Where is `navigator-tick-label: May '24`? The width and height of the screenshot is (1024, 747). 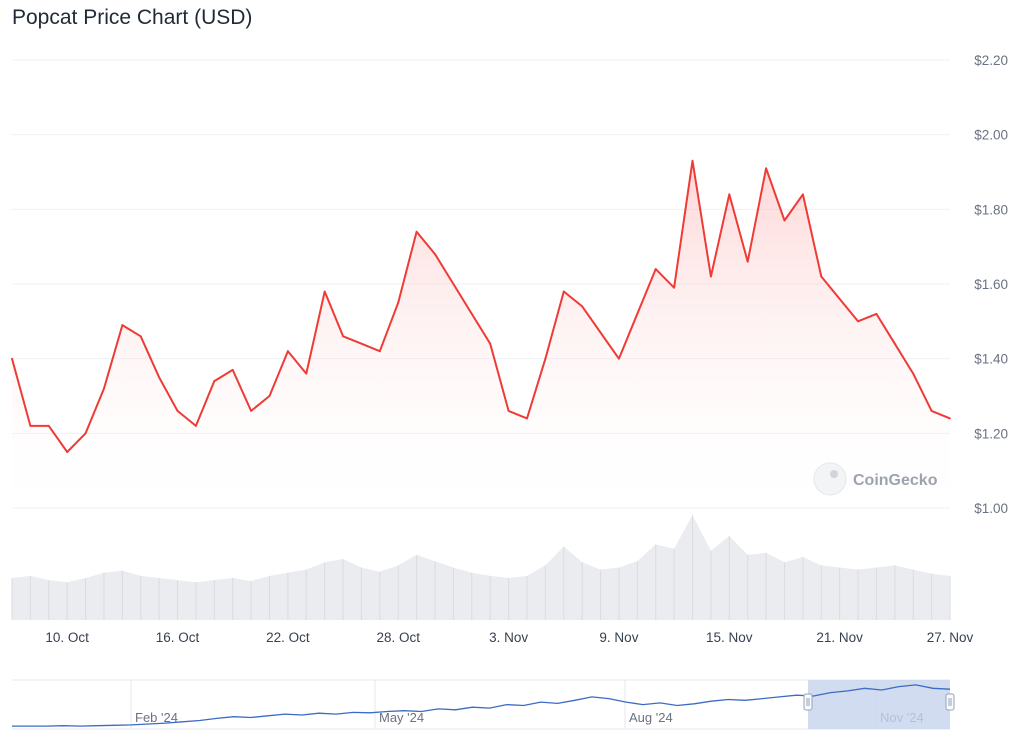 navigator-tick-label: May '24 is located at coordinates (401, 717).